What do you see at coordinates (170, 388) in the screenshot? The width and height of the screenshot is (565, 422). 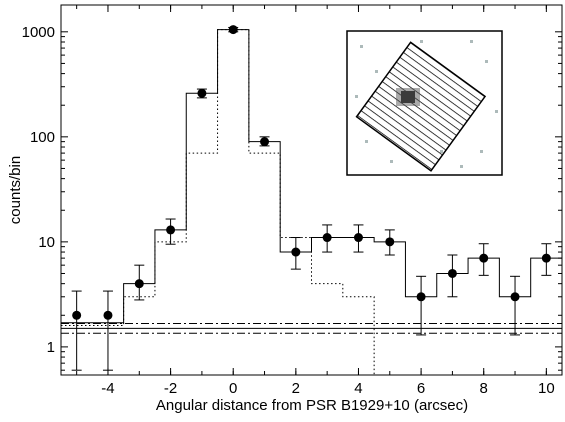 I see `x-tick-label: -2` at bounding box center [170, 388].